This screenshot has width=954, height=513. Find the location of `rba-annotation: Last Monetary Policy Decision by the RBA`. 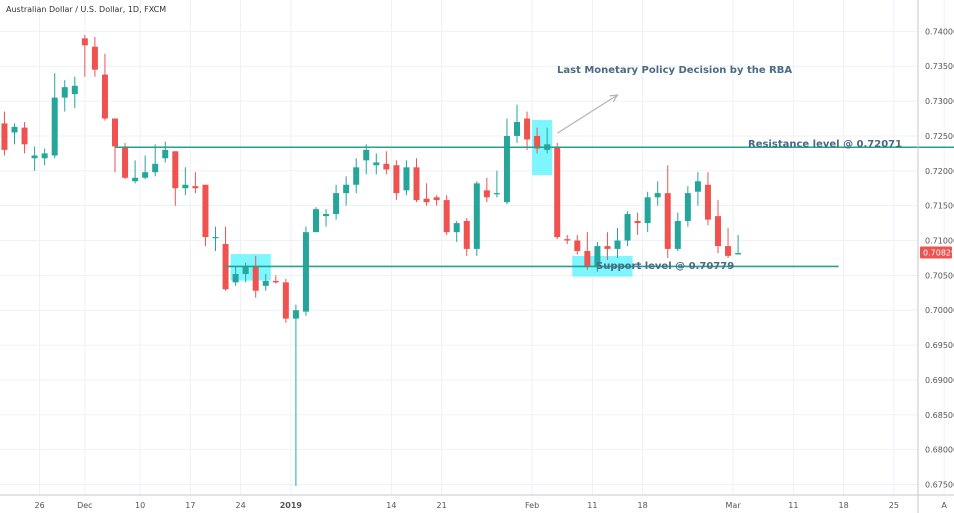

rba-annotation: Last Monetary Policy Decision by the RBA is located at coordinates (674, 70).